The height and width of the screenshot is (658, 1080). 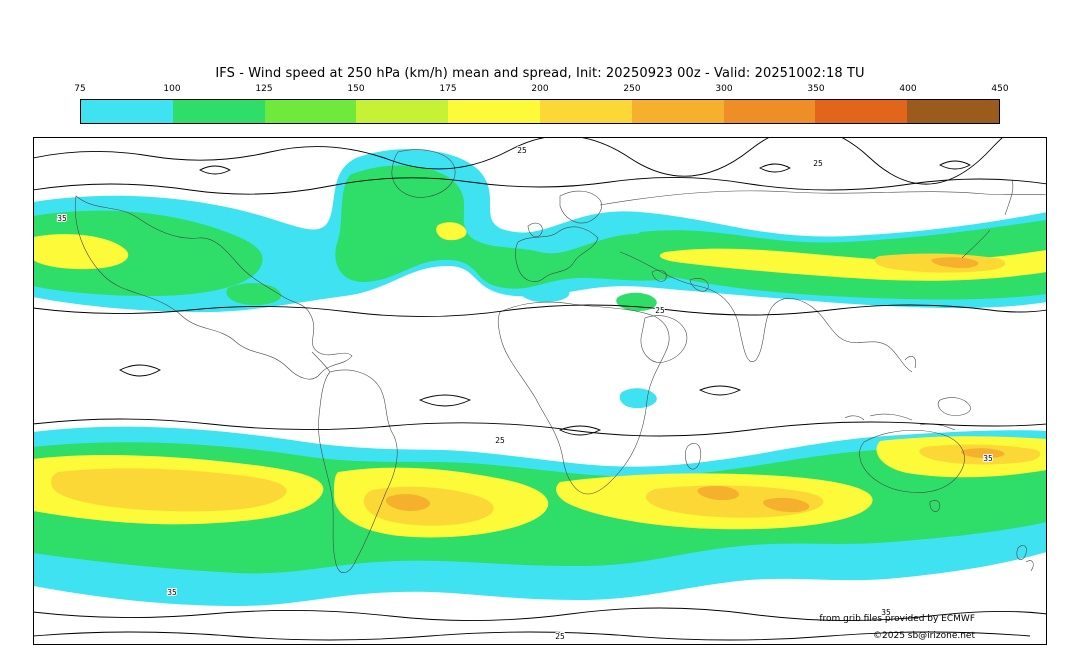 I want to click on colorbar-tick-100: 100, so click(x=172, y=89).